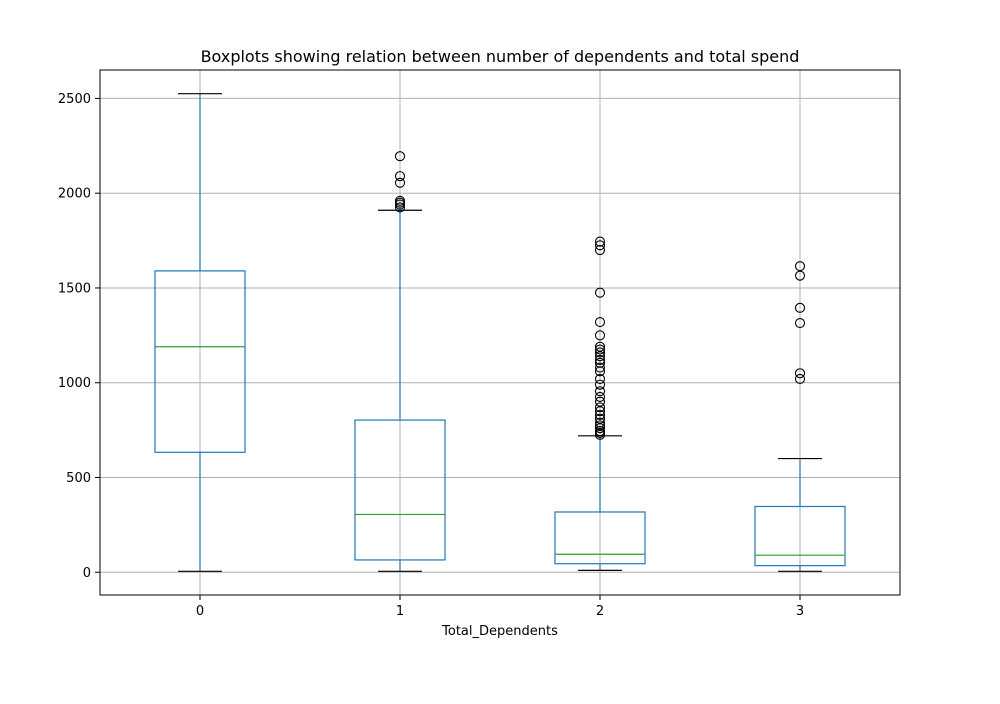  What do you see at coordinates (600, 611) in the screenshot?
I see `x-tick-label: 2` at bounding box center [600, 611].